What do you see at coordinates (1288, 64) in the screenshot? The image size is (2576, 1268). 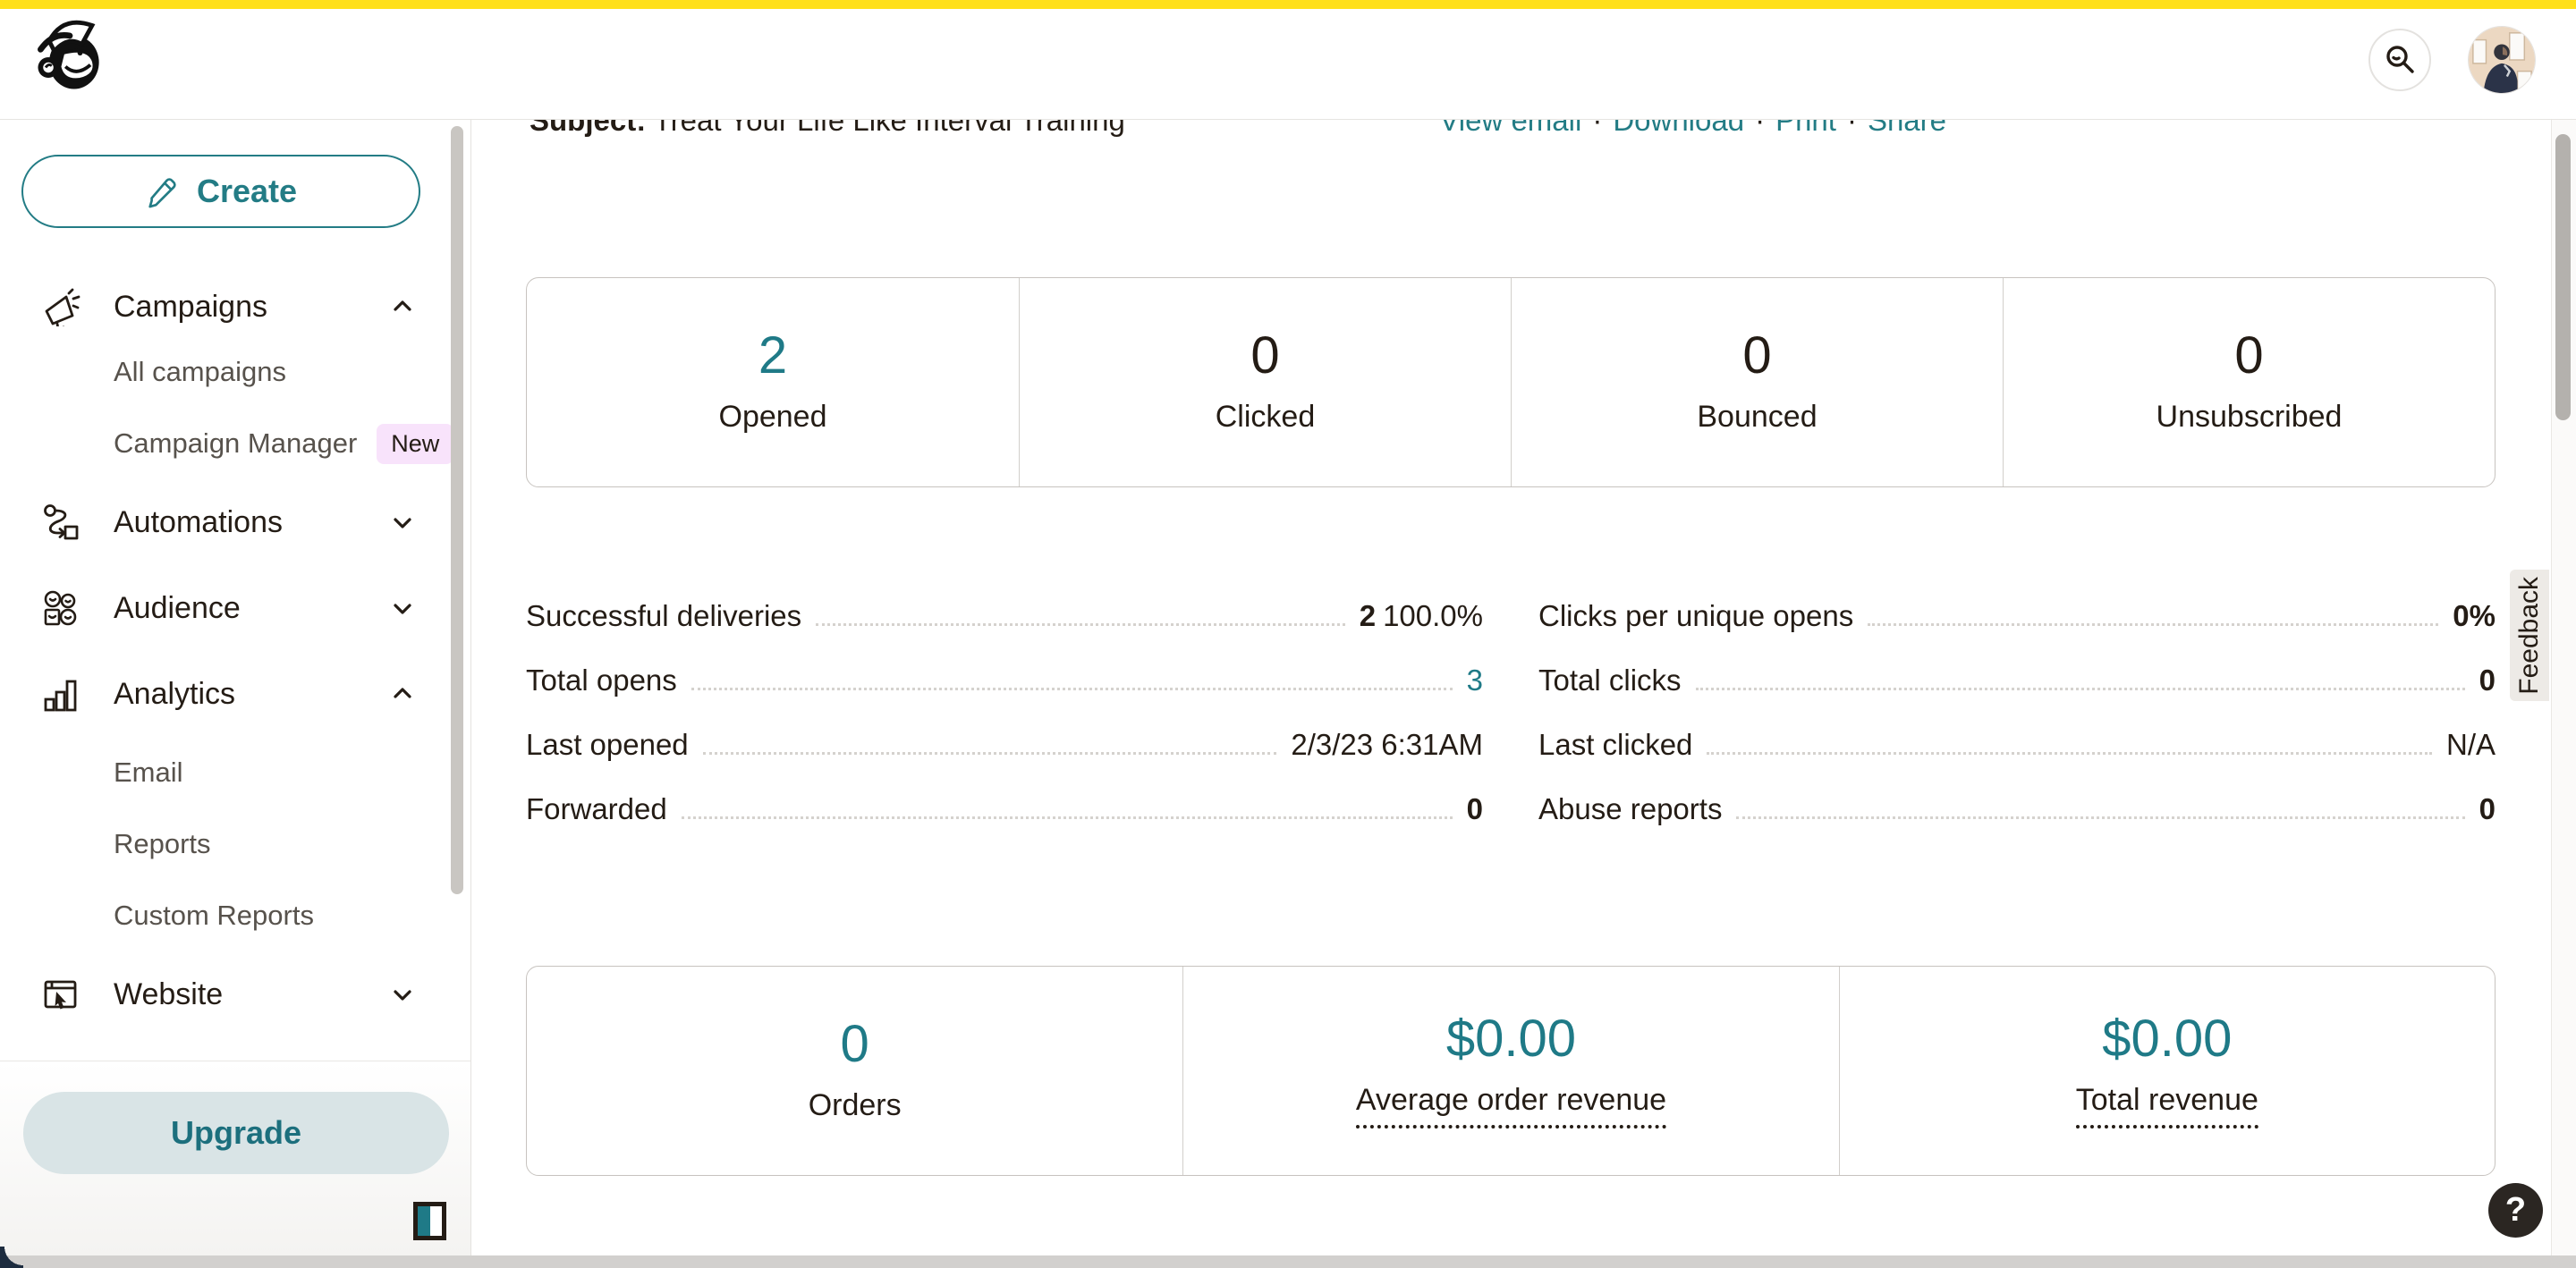 I see `top-bar` at bounding box center [1288, 64].